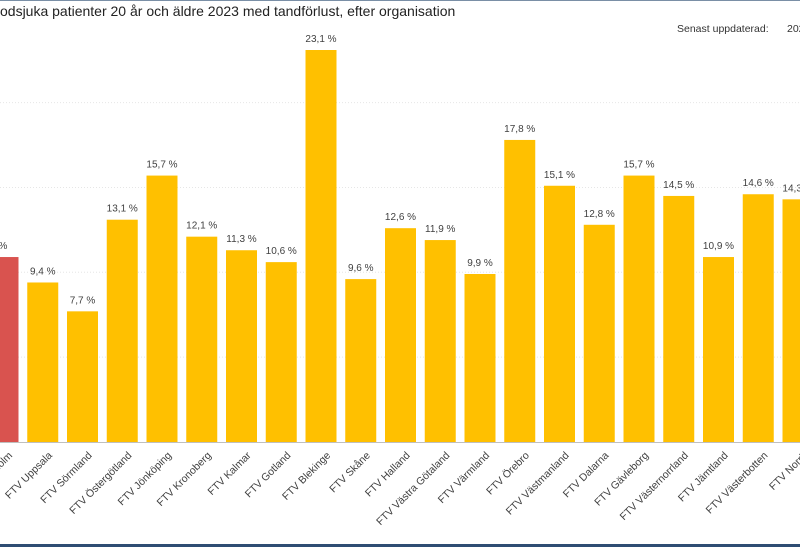 The height and width of the screenshot is (547, 800). I want to click on last-updated: Senast uppdaterad: 202, so click(738, 29).